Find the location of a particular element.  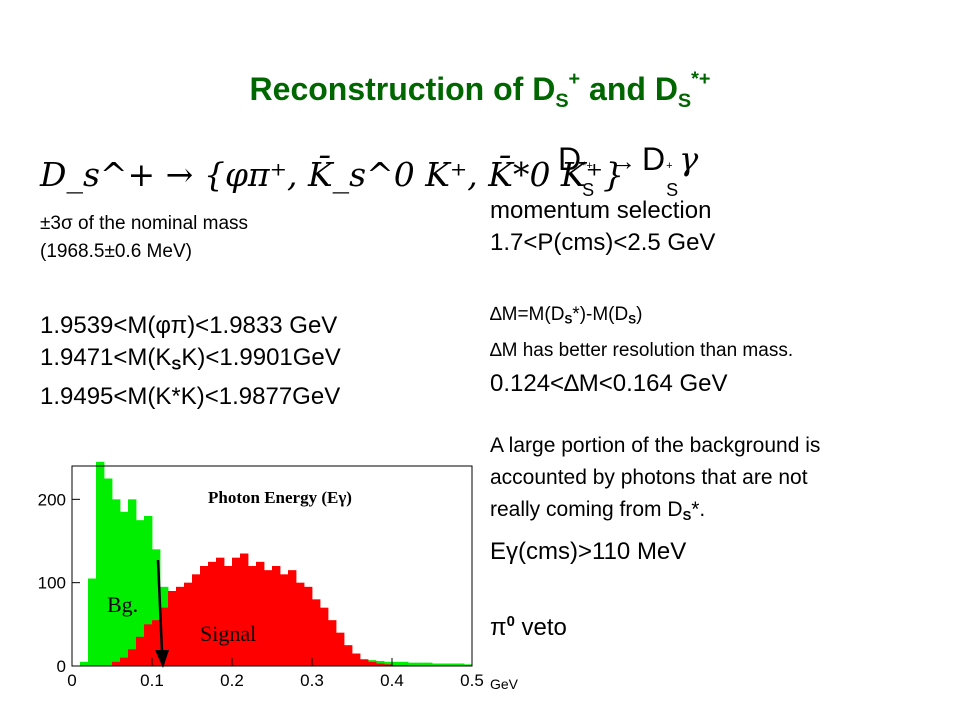

plot-frame is located at coordinates (272, 566).